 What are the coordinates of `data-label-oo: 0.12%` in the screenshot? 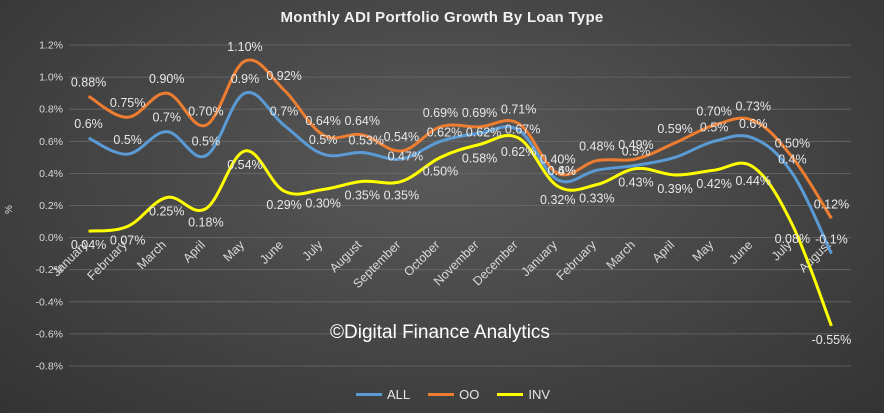 It's located at (831, 204).